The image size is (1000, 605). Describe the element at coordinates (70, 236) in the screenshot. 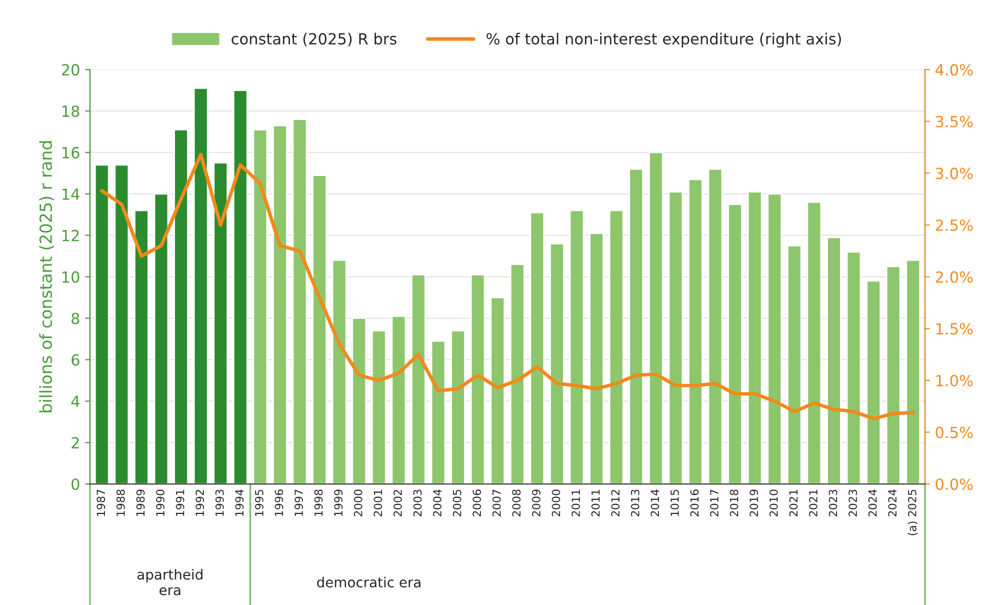

I see `y-tick-label: 12` at that location.